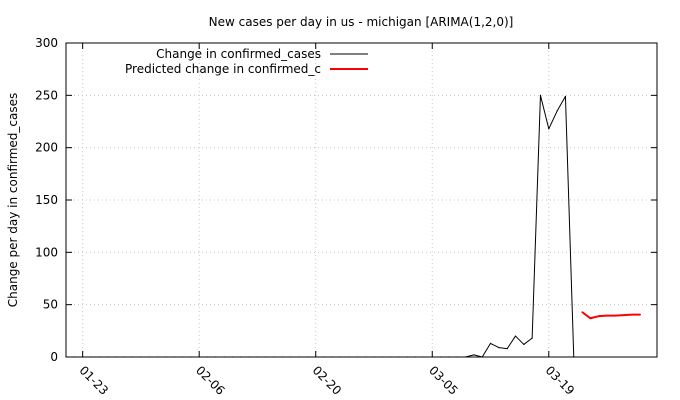  What do you see at coordinates (13, 200) in the screenshot?
I see `y-axis-label: Change per day in confirmed_cases` at bounding box center [13, 200].